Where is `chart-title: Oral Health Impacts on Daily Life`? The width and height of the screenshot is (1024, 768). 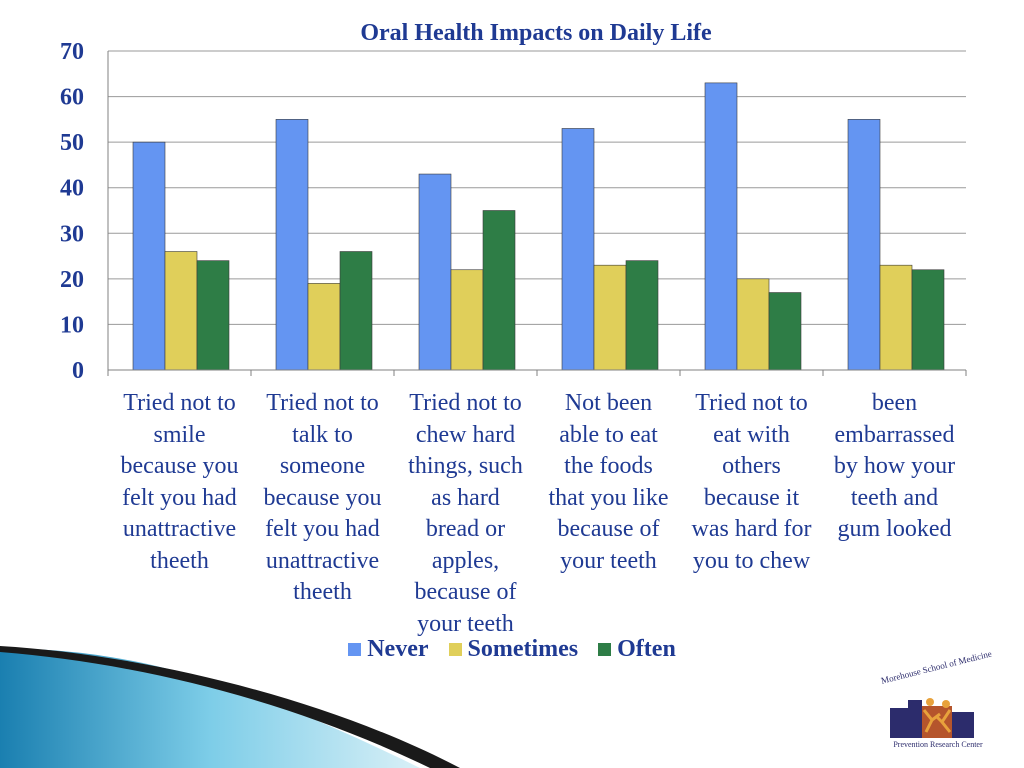 chart-title: Oral Health Impacts on Daily Life is located at coordinates (536, 33).